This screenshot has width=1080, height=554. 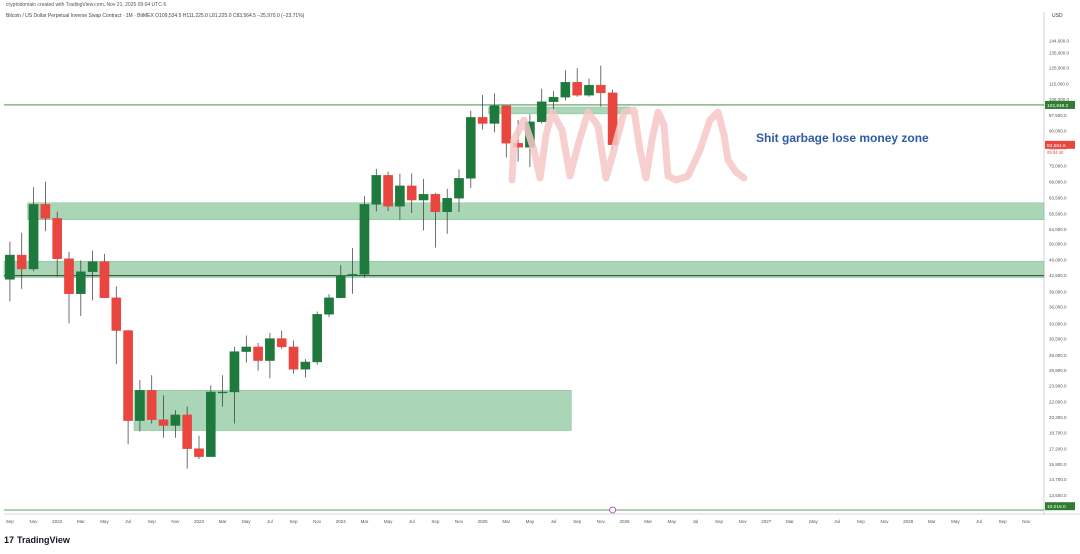 I want to click on currency-label: USD, so click(x=1057, y=16).